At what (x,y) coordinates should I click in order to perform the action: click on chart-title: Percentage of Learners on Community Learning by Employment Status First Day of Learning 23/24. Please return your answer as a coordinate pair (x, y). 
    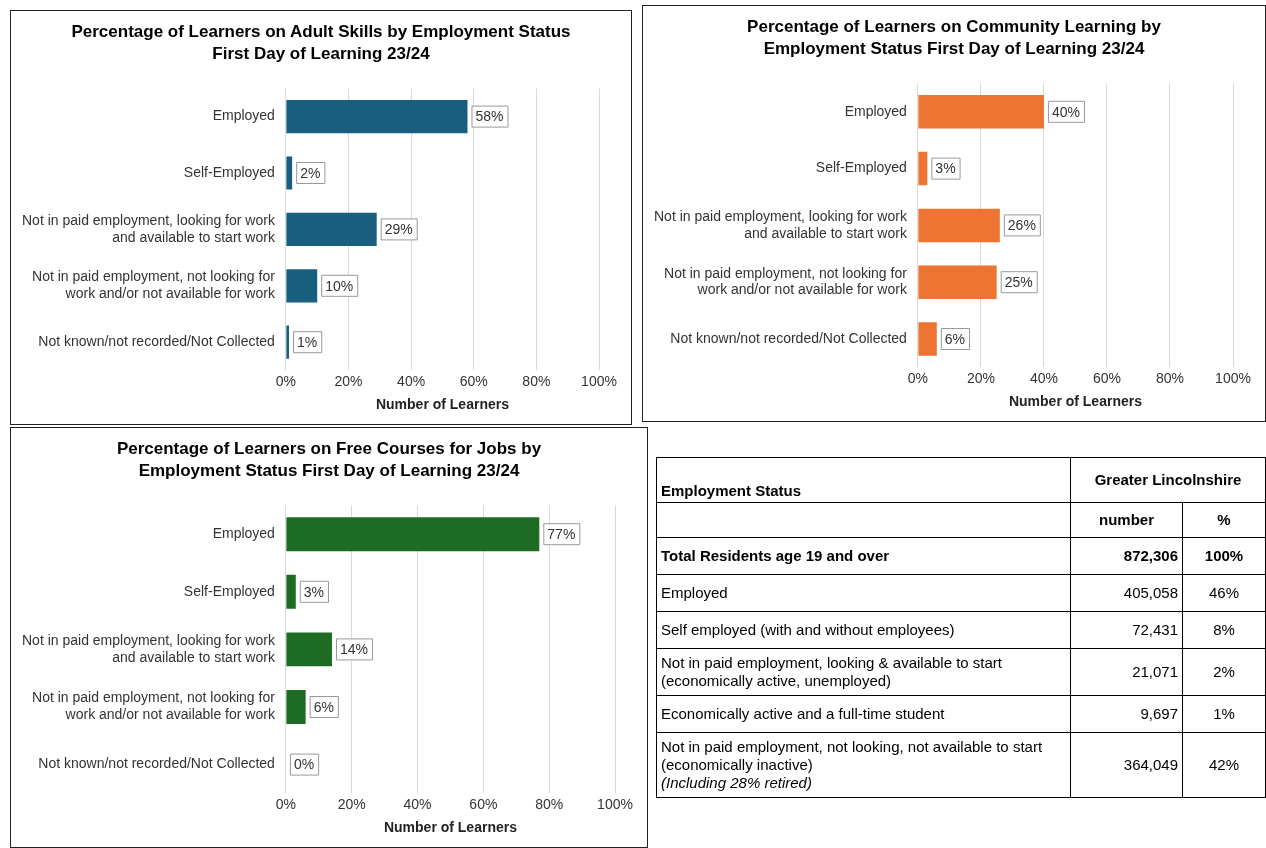
    Looking at the image, I should click on (954, 38).